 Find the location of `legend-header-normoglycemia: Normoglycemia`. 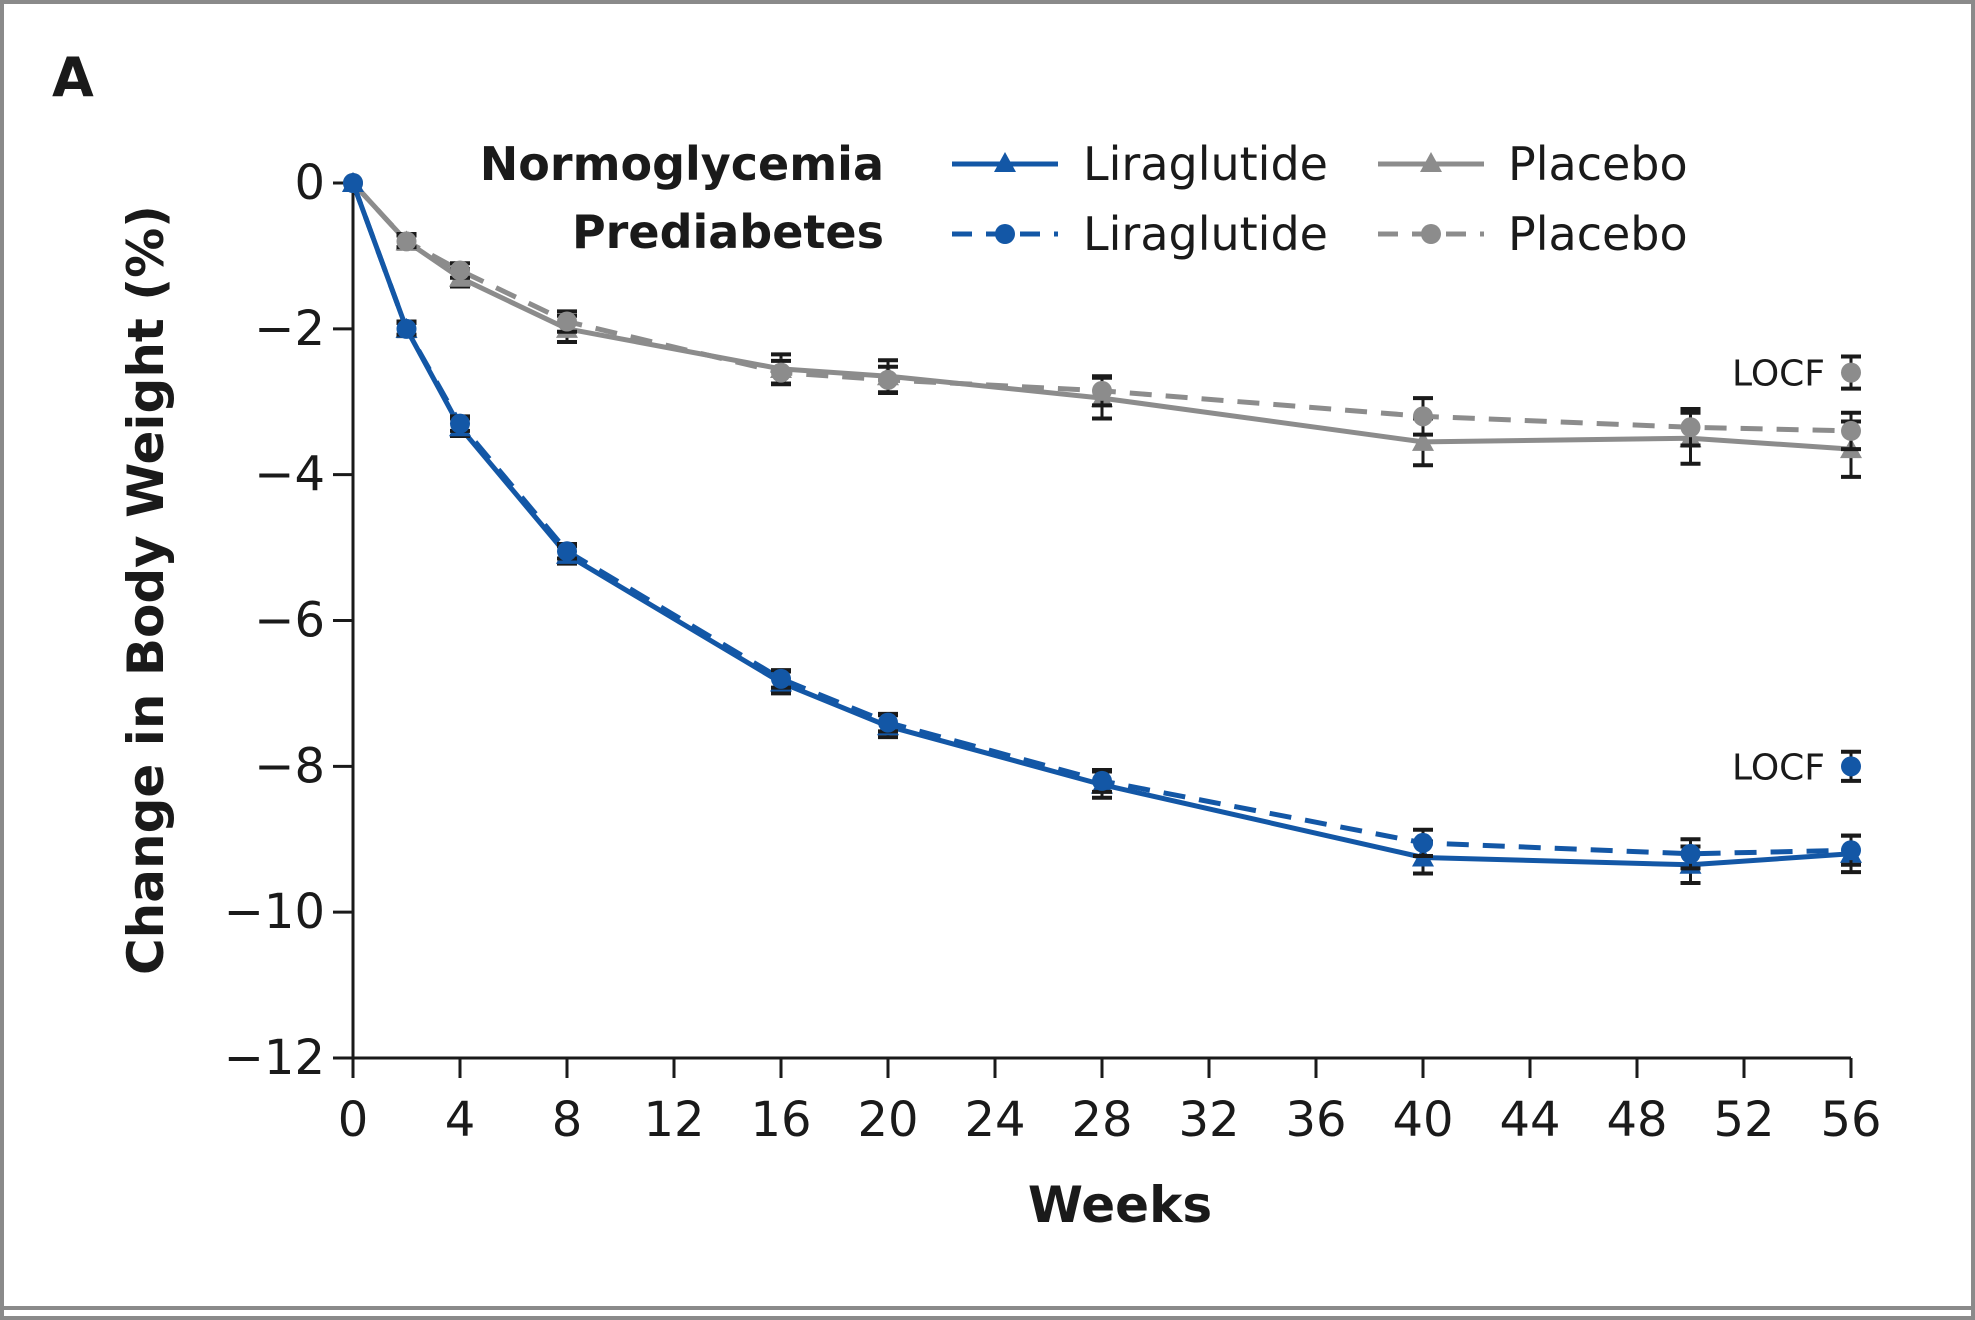

legend-header-normoglycemia: Normoglycemia is located at coordinates (682, 164).